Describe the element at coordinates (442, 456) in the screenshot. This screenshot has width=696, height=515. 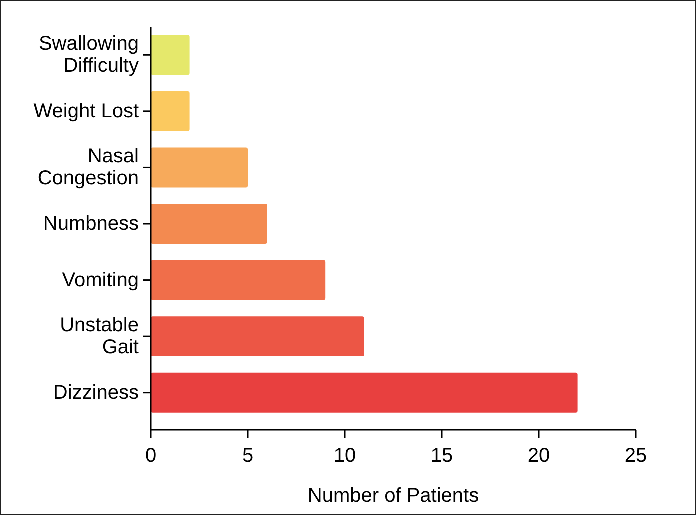
I see `x-tick-label: 15` at that location.